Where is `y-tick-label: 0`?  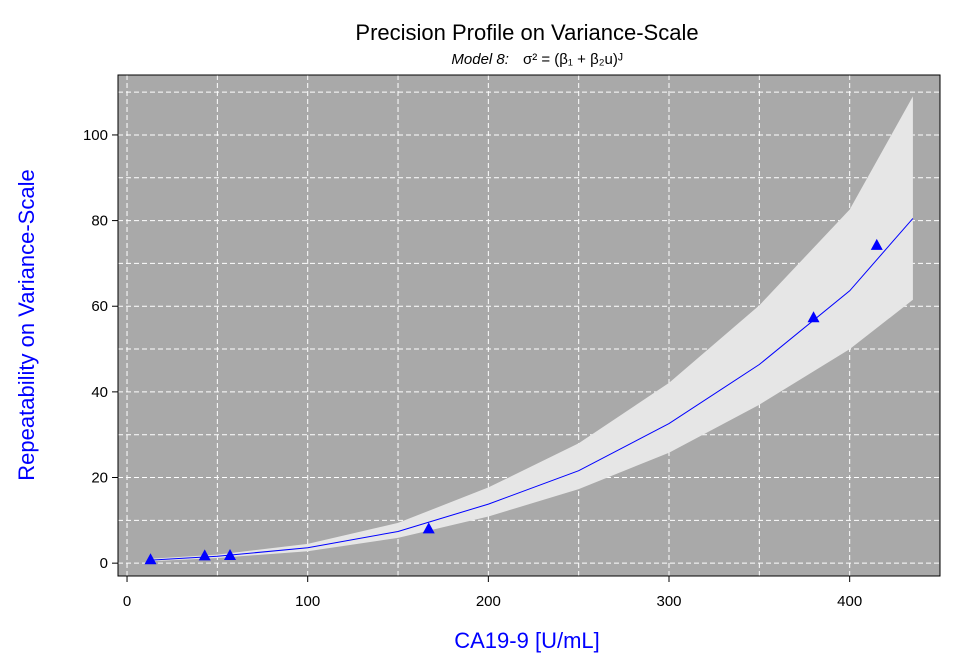 y-tick-label: 0 is located at coordinates (104, 563).